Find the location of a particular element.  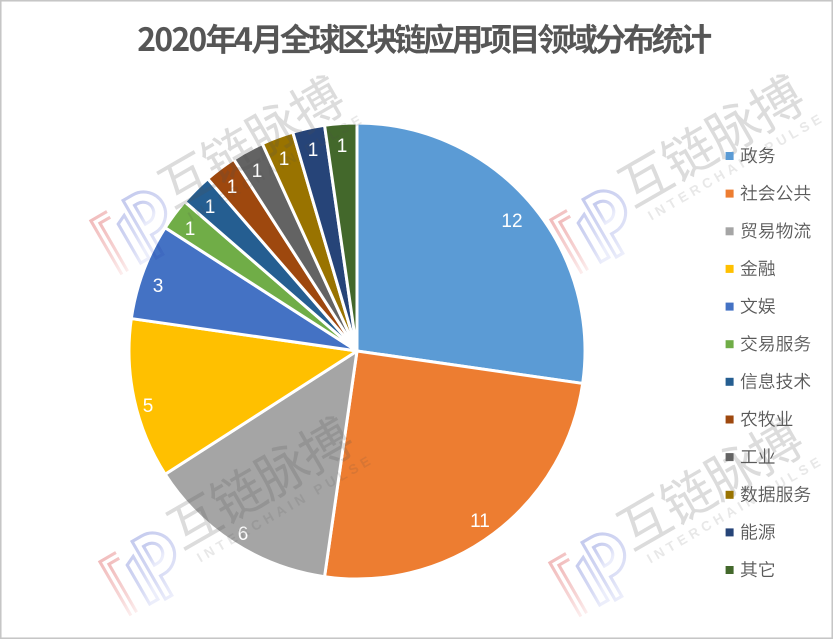

svg-text: 12 is located at coordinates (511, 221).